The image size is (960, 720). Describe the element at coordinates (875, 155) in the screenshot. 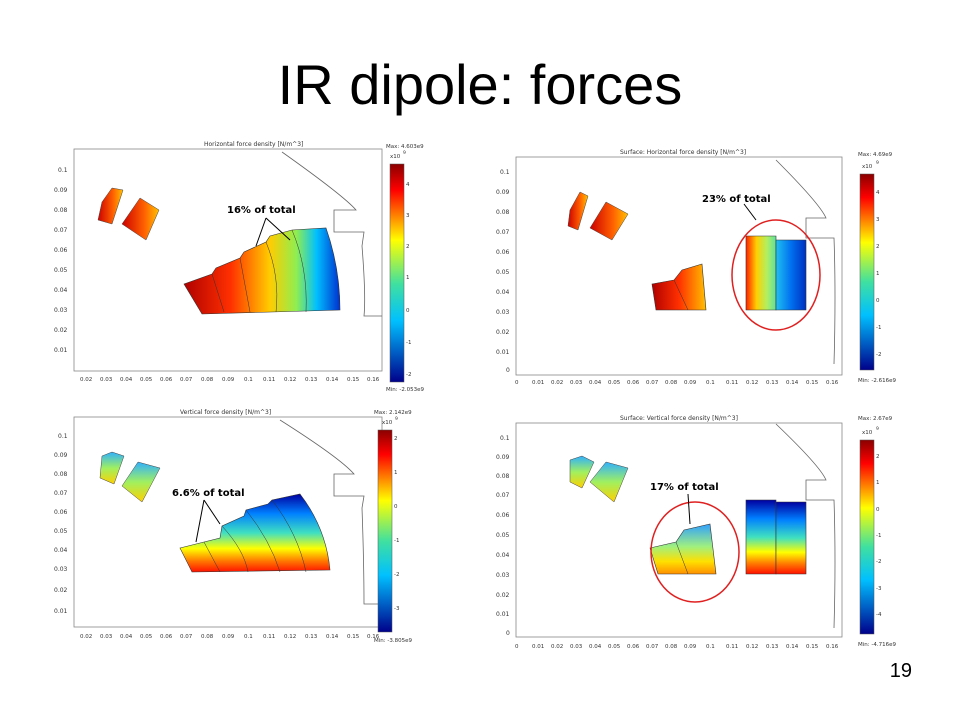

I see `max-label: Max: 4.69e9` at that location.